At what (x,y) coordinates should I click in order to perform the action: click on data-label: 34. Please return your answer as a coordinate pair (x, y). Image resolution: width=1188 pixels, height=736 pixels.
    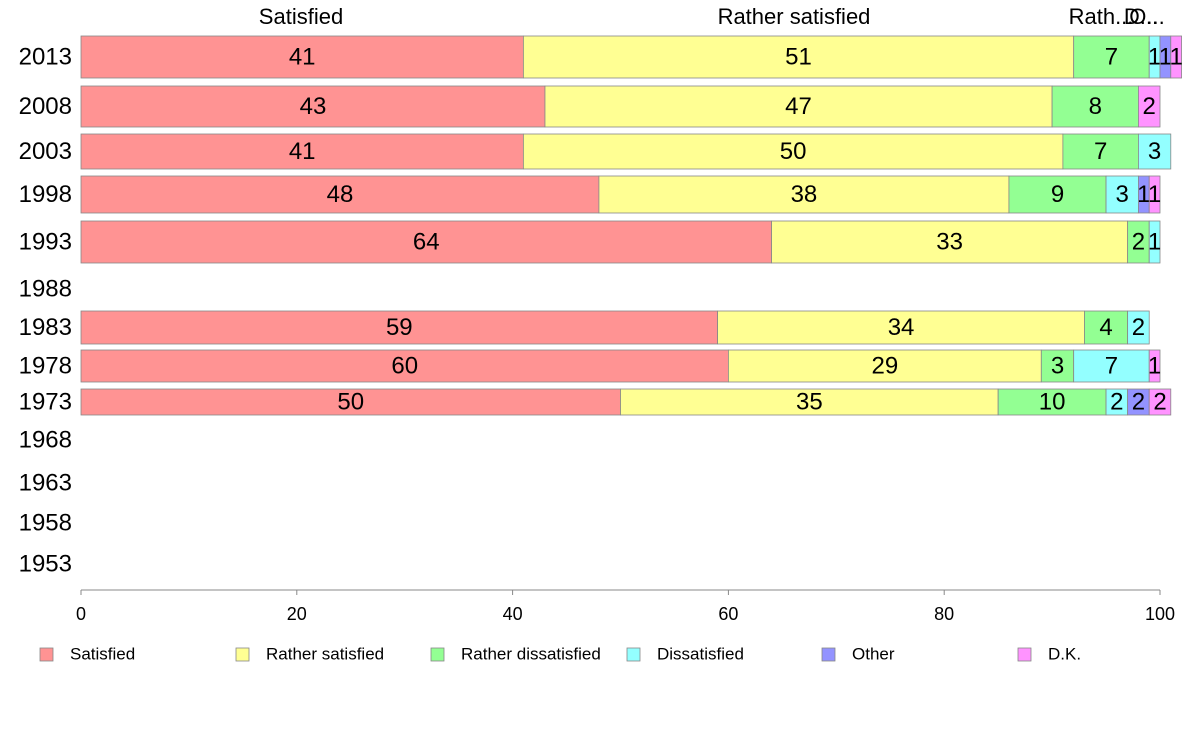
    Looking at the image, I should click on (901, 327).